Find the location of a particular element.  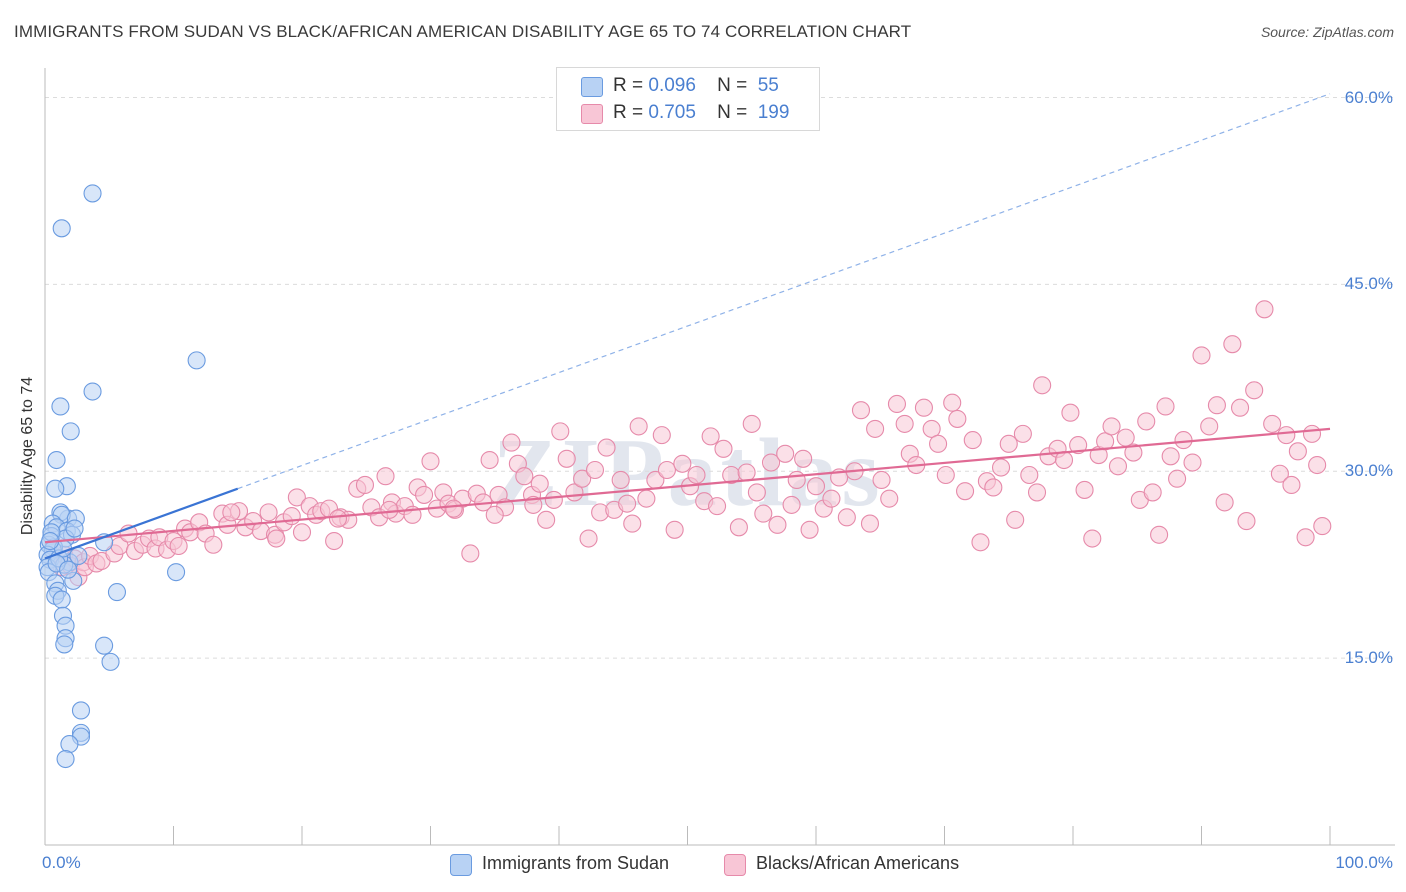

trend-line-black is located at coordinates (687, 485).